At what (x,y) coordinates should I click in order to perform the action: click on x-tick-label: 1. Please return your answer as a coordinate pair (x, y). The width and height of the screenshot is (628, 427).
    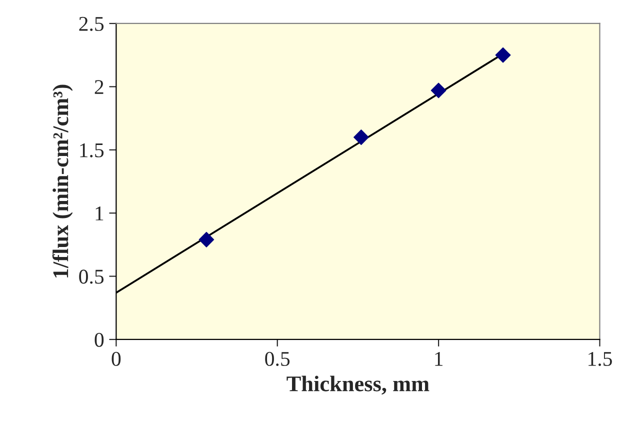
    Looking at the image, I should click on (439, 359).